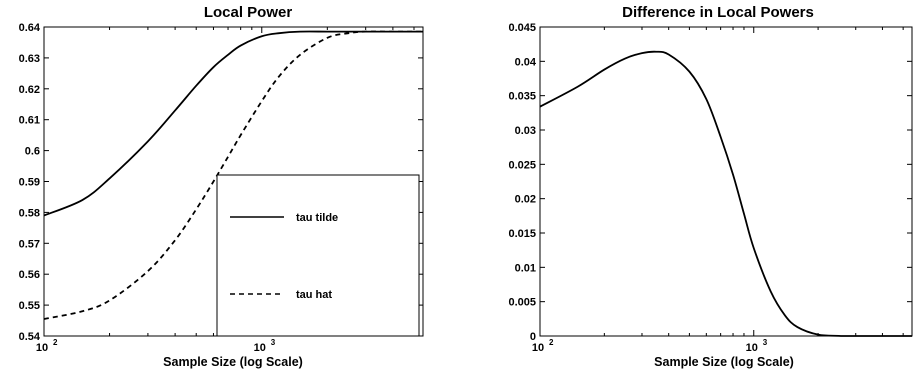 The image size is (916, 377). I want to click on y-tick-label: 0.6, so click(32, 152).